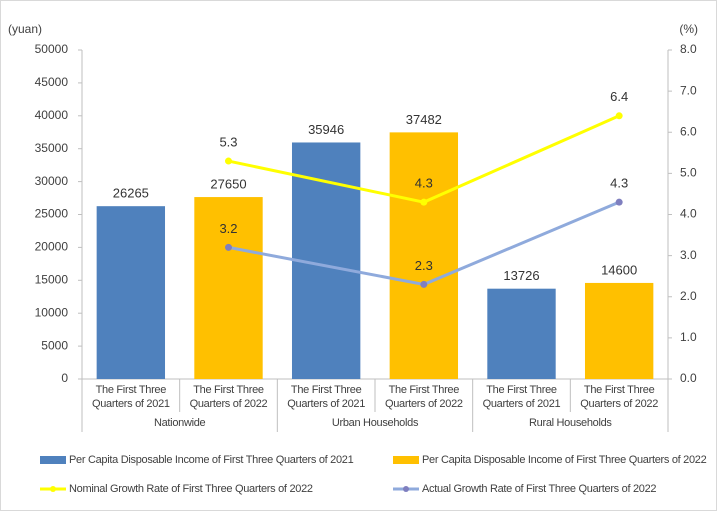  Describe the element at coordinates (688, 378) in the screenshot. I see `y2-tick-label: 0.0` at that location.